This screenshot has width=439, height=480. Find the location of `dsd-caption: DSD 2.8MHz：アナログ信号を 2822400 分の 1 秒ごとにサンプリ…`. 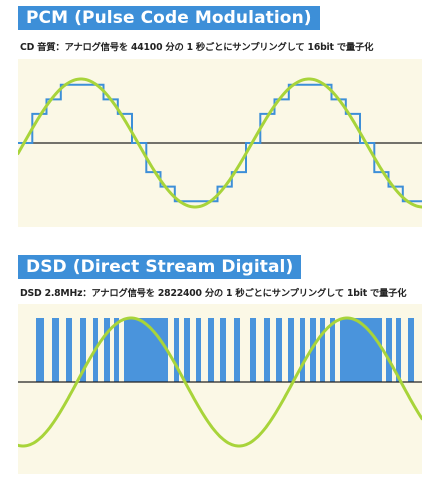

dsd-caption: DSD 2.8MHz：アナログ信号を 2822400 分の 1 秒ごとにサンプリ… is located at coordinates (213, 293).